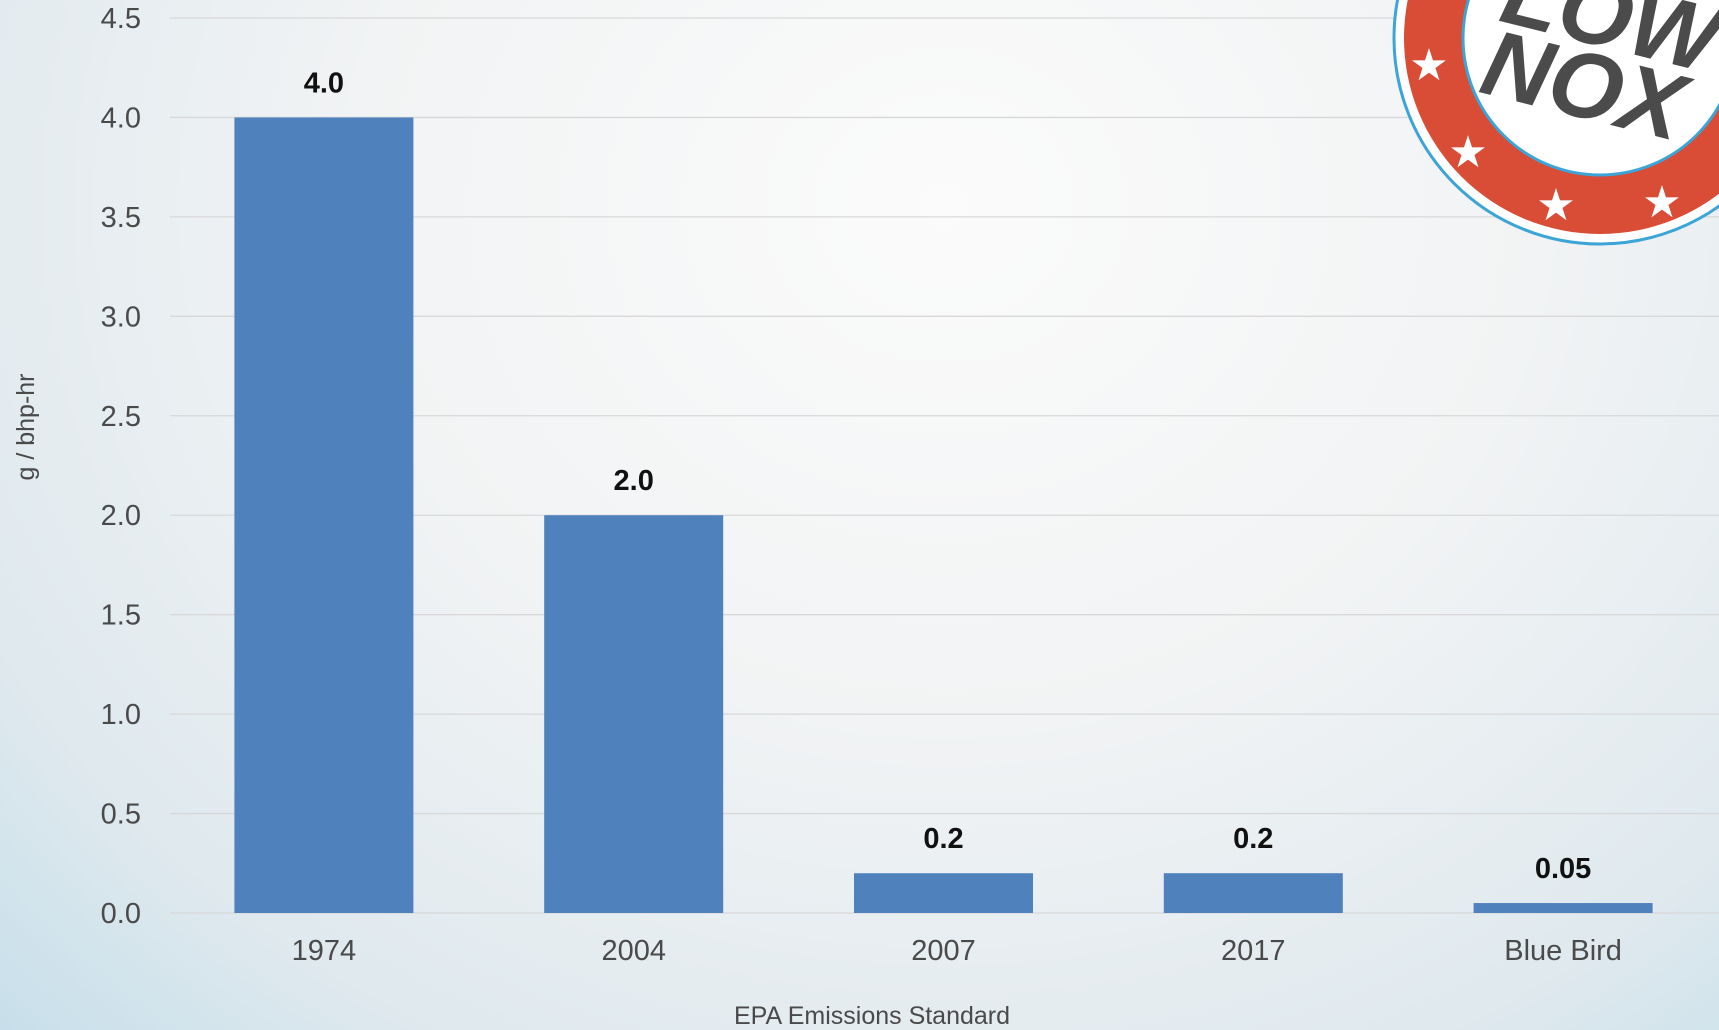 The width and height of the screenshot is (1719, 1030). What do you see at coordinates (872, 1016) in the screenshot?
I see `x-axis-title: EPA Emissions Standard` at bounding box center [872, 1016].